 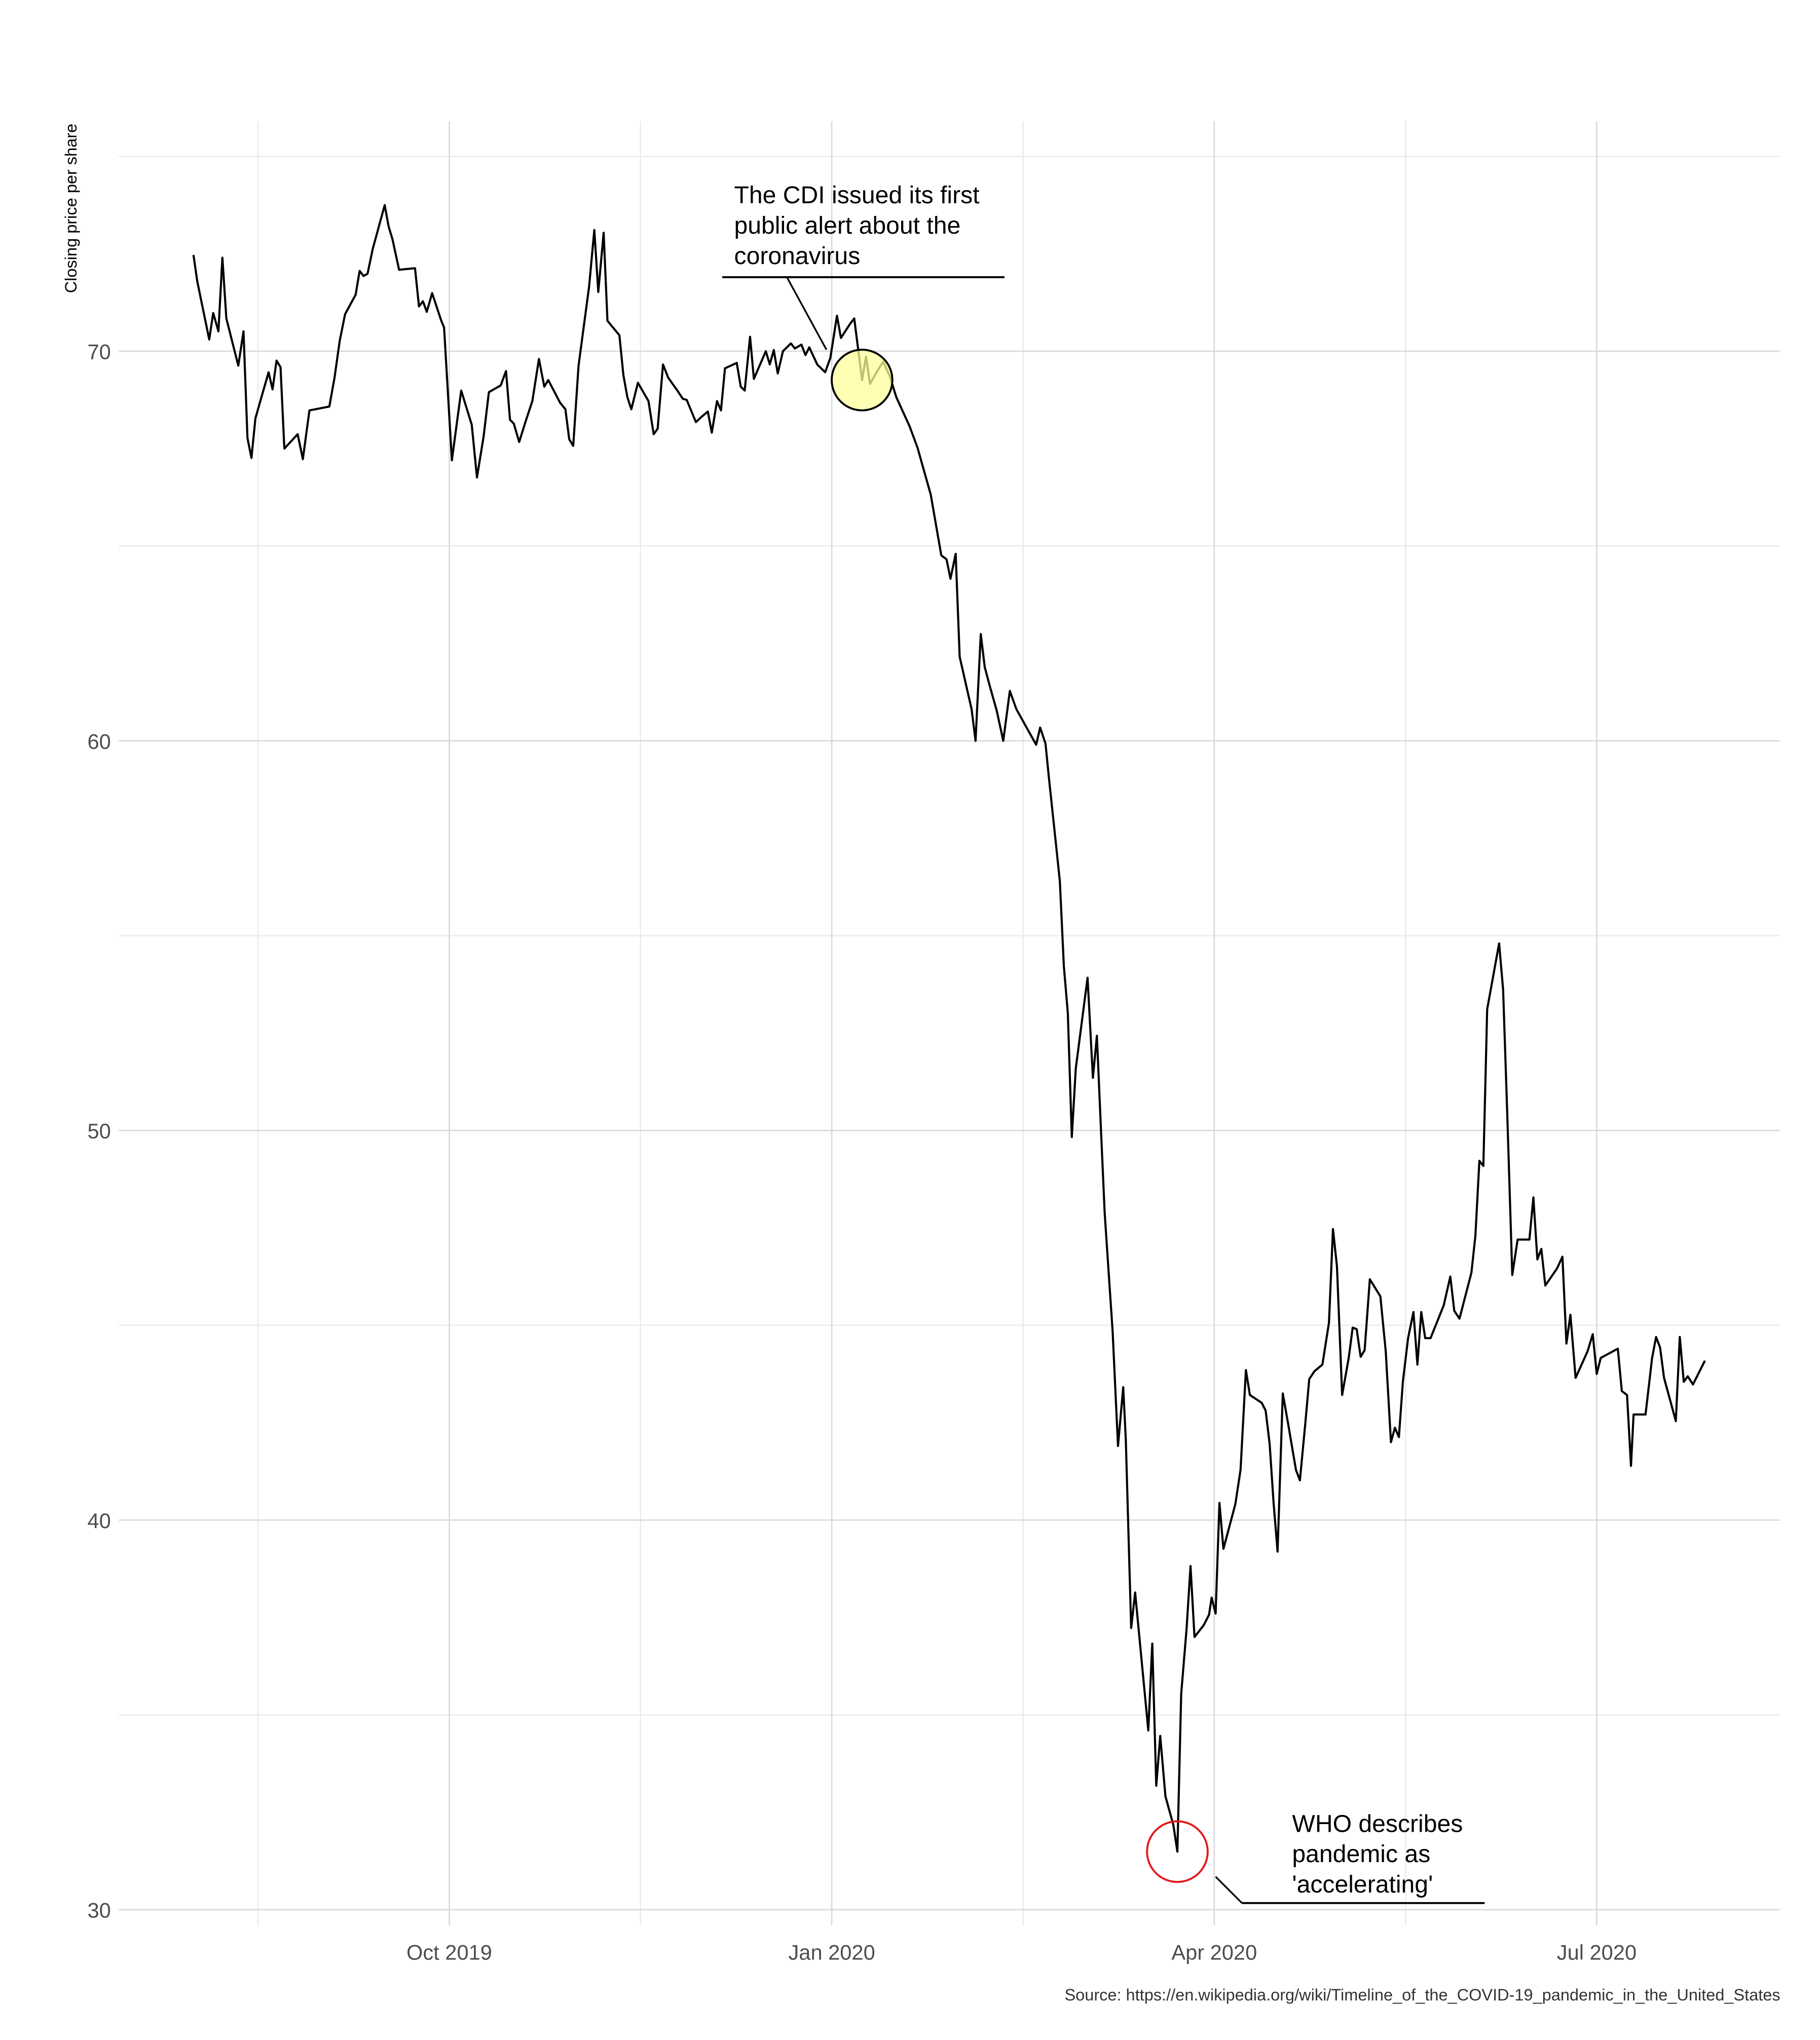 What do you see at coordinates (847, 226) in the screenshot?
I see `annotation-text: public alert about the` at bounding box center [847, 226].